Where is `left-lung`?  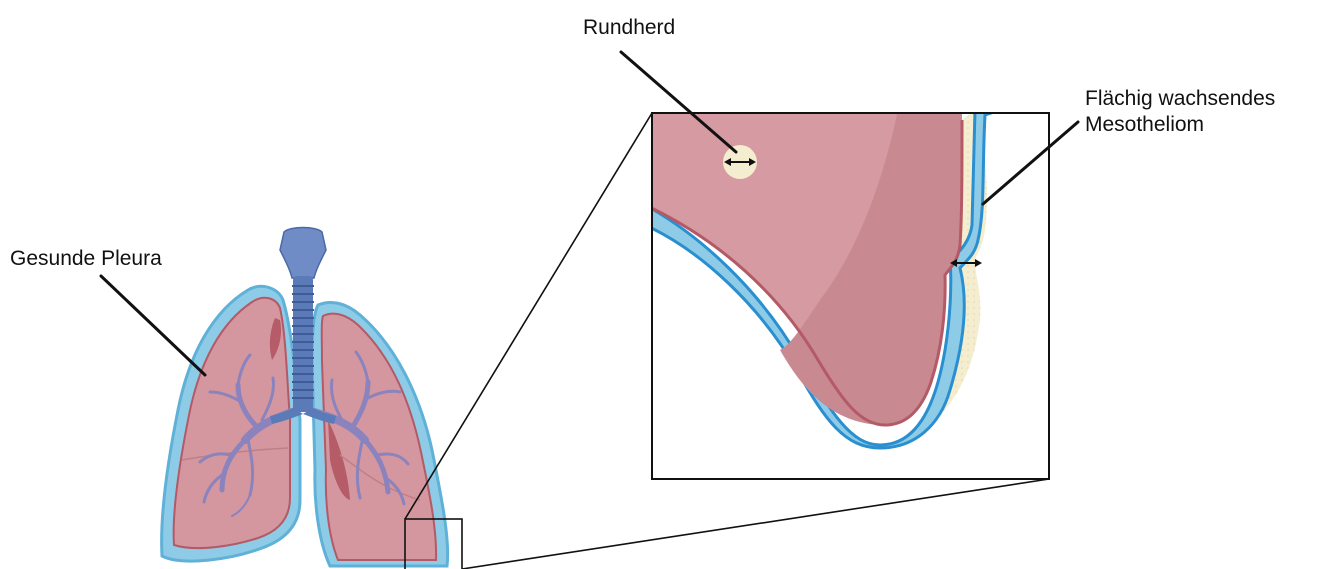 left-lung is located at coordinates (231, 423).